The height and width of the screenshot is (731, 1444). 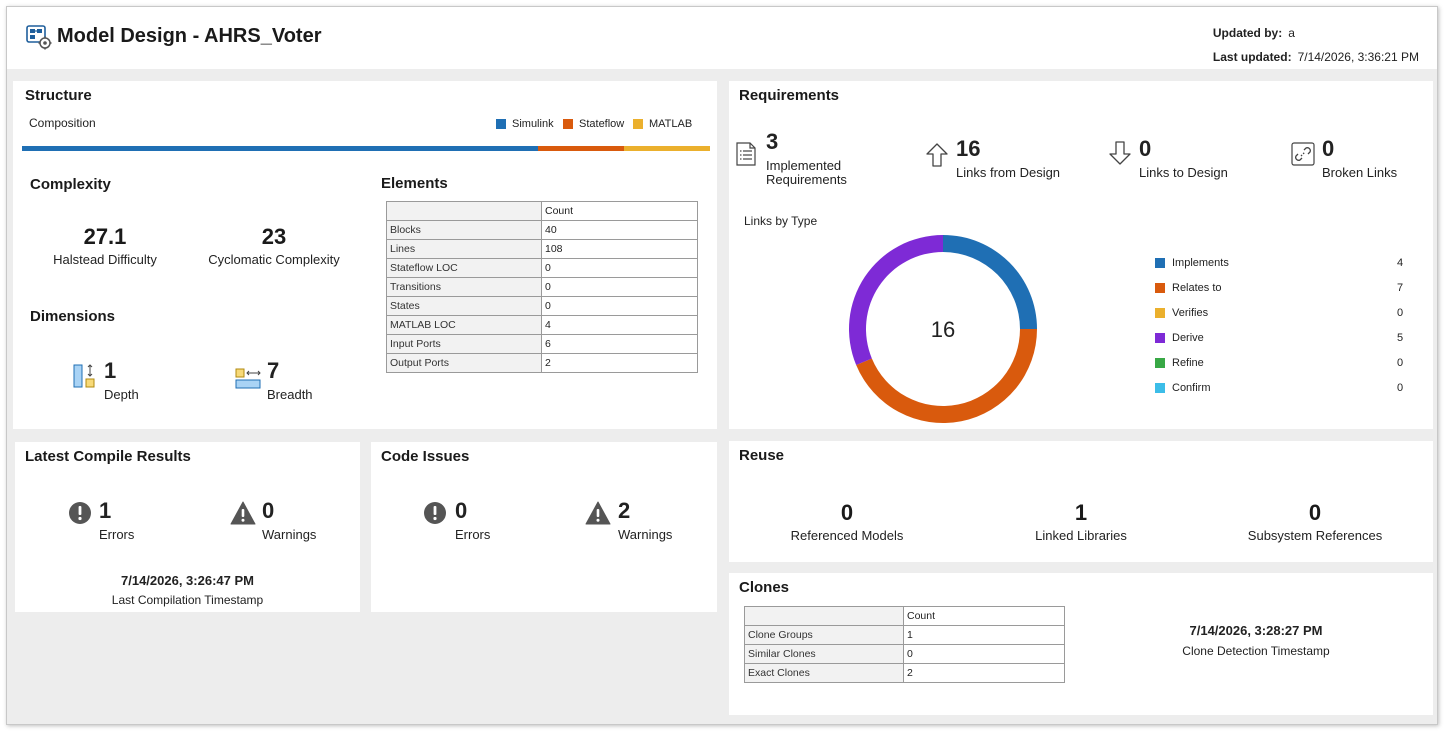 What do you see at coordinates (248, 378) in the screenshot?
I see `breadth-icon` at bounding box center [248, 378].